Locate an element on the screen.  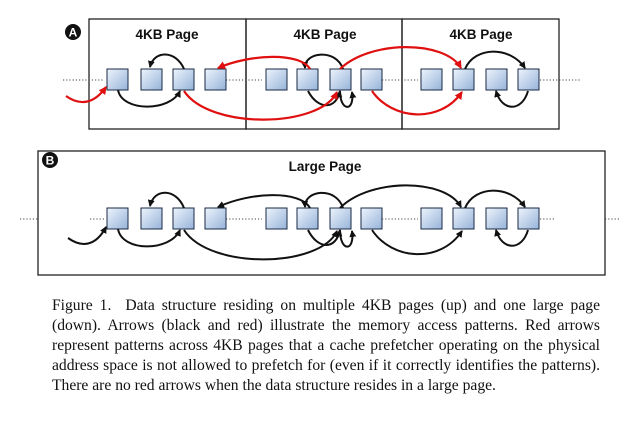
page-title-2: 4KB Page is located at coordinates (325, 34).